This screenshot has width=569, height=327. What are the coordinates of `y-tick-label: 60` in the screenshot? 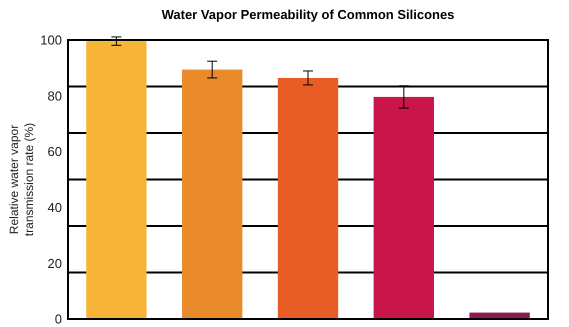 It's located at (55, 152).